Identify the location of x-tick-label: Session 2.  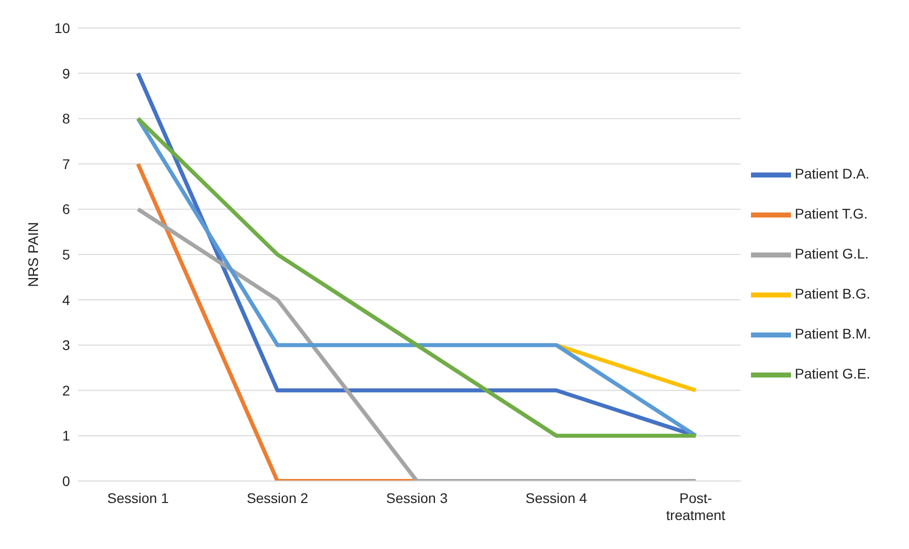
(277, 498).